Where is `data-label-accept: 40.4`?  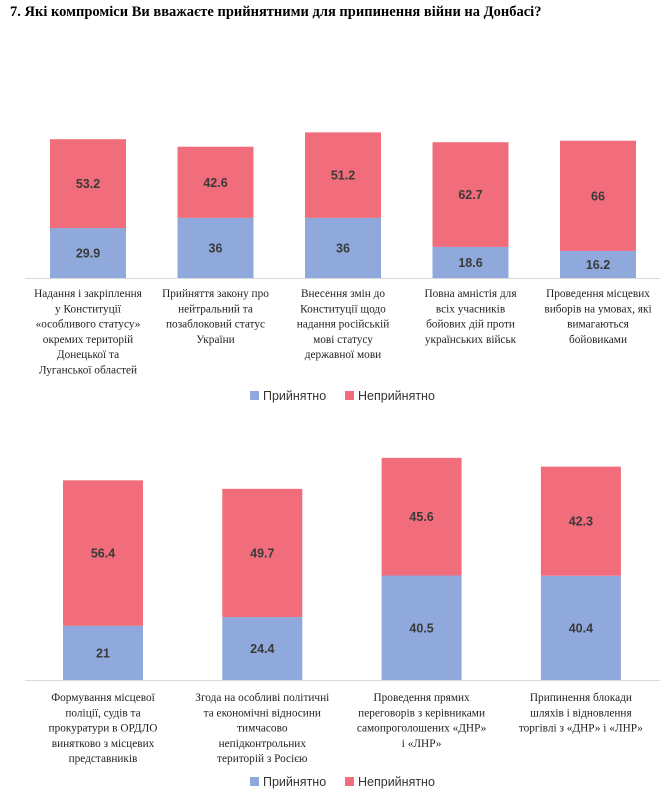 data-label-accept: 40.4 is located at coordinates (581, 628).